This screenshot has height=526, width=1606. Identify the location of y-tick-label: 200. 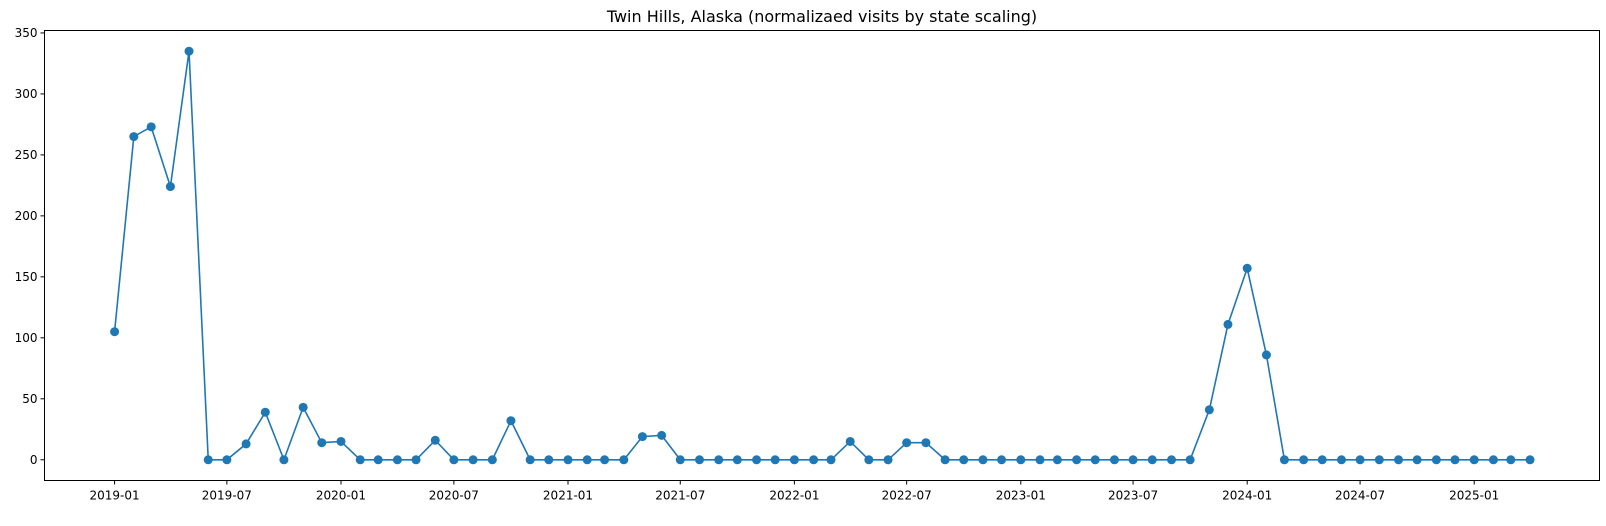
(26, 216).